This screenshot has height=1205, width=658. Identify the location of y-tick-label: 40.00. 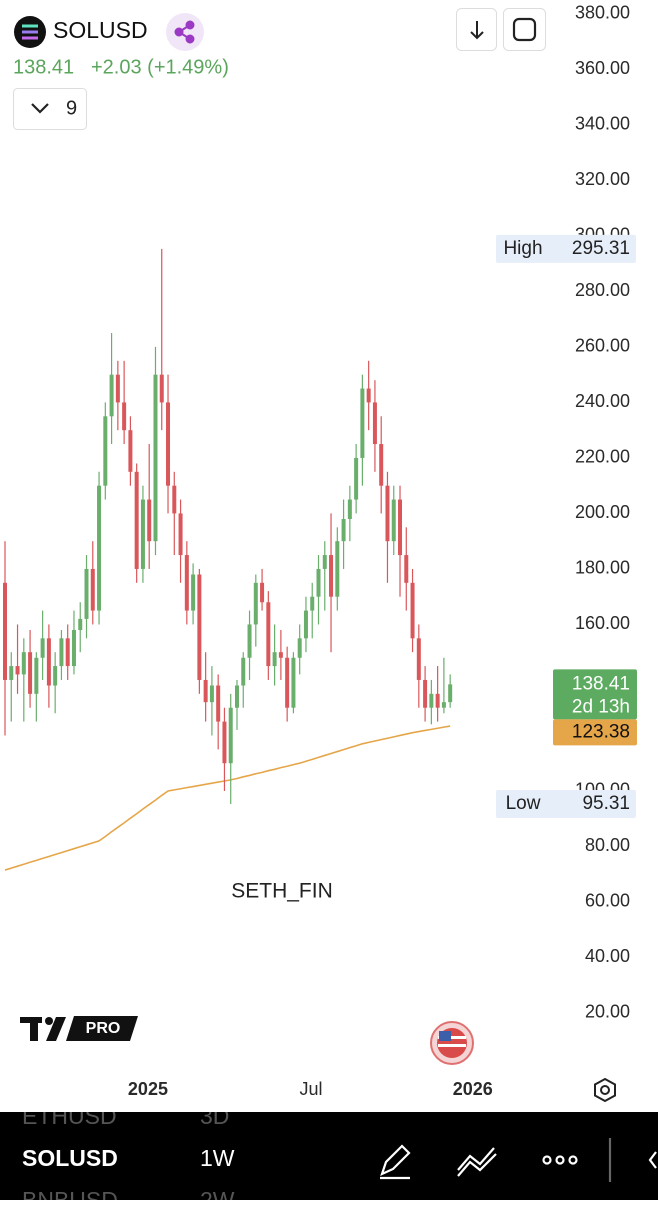
(607, 956).